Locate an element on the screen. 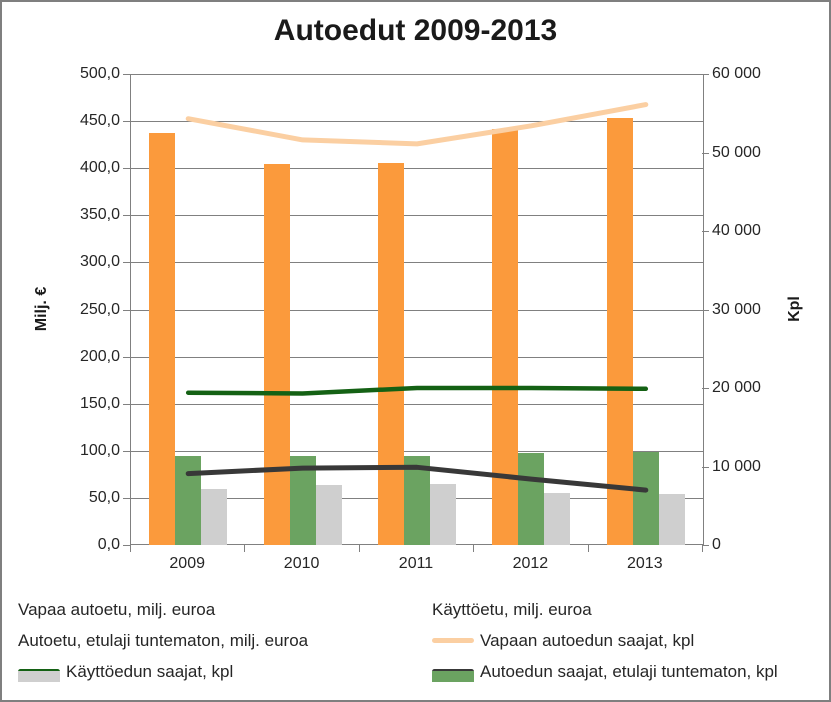  bar-autoetu-2012 is located at coordinates (557, 519).